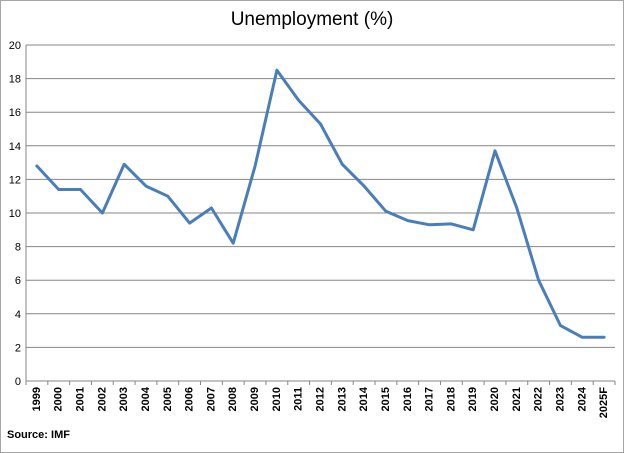 Image resolution: width=624 pixels, height=453 pixels. I want to click on y-tick-label: 4, so click(18, 315).